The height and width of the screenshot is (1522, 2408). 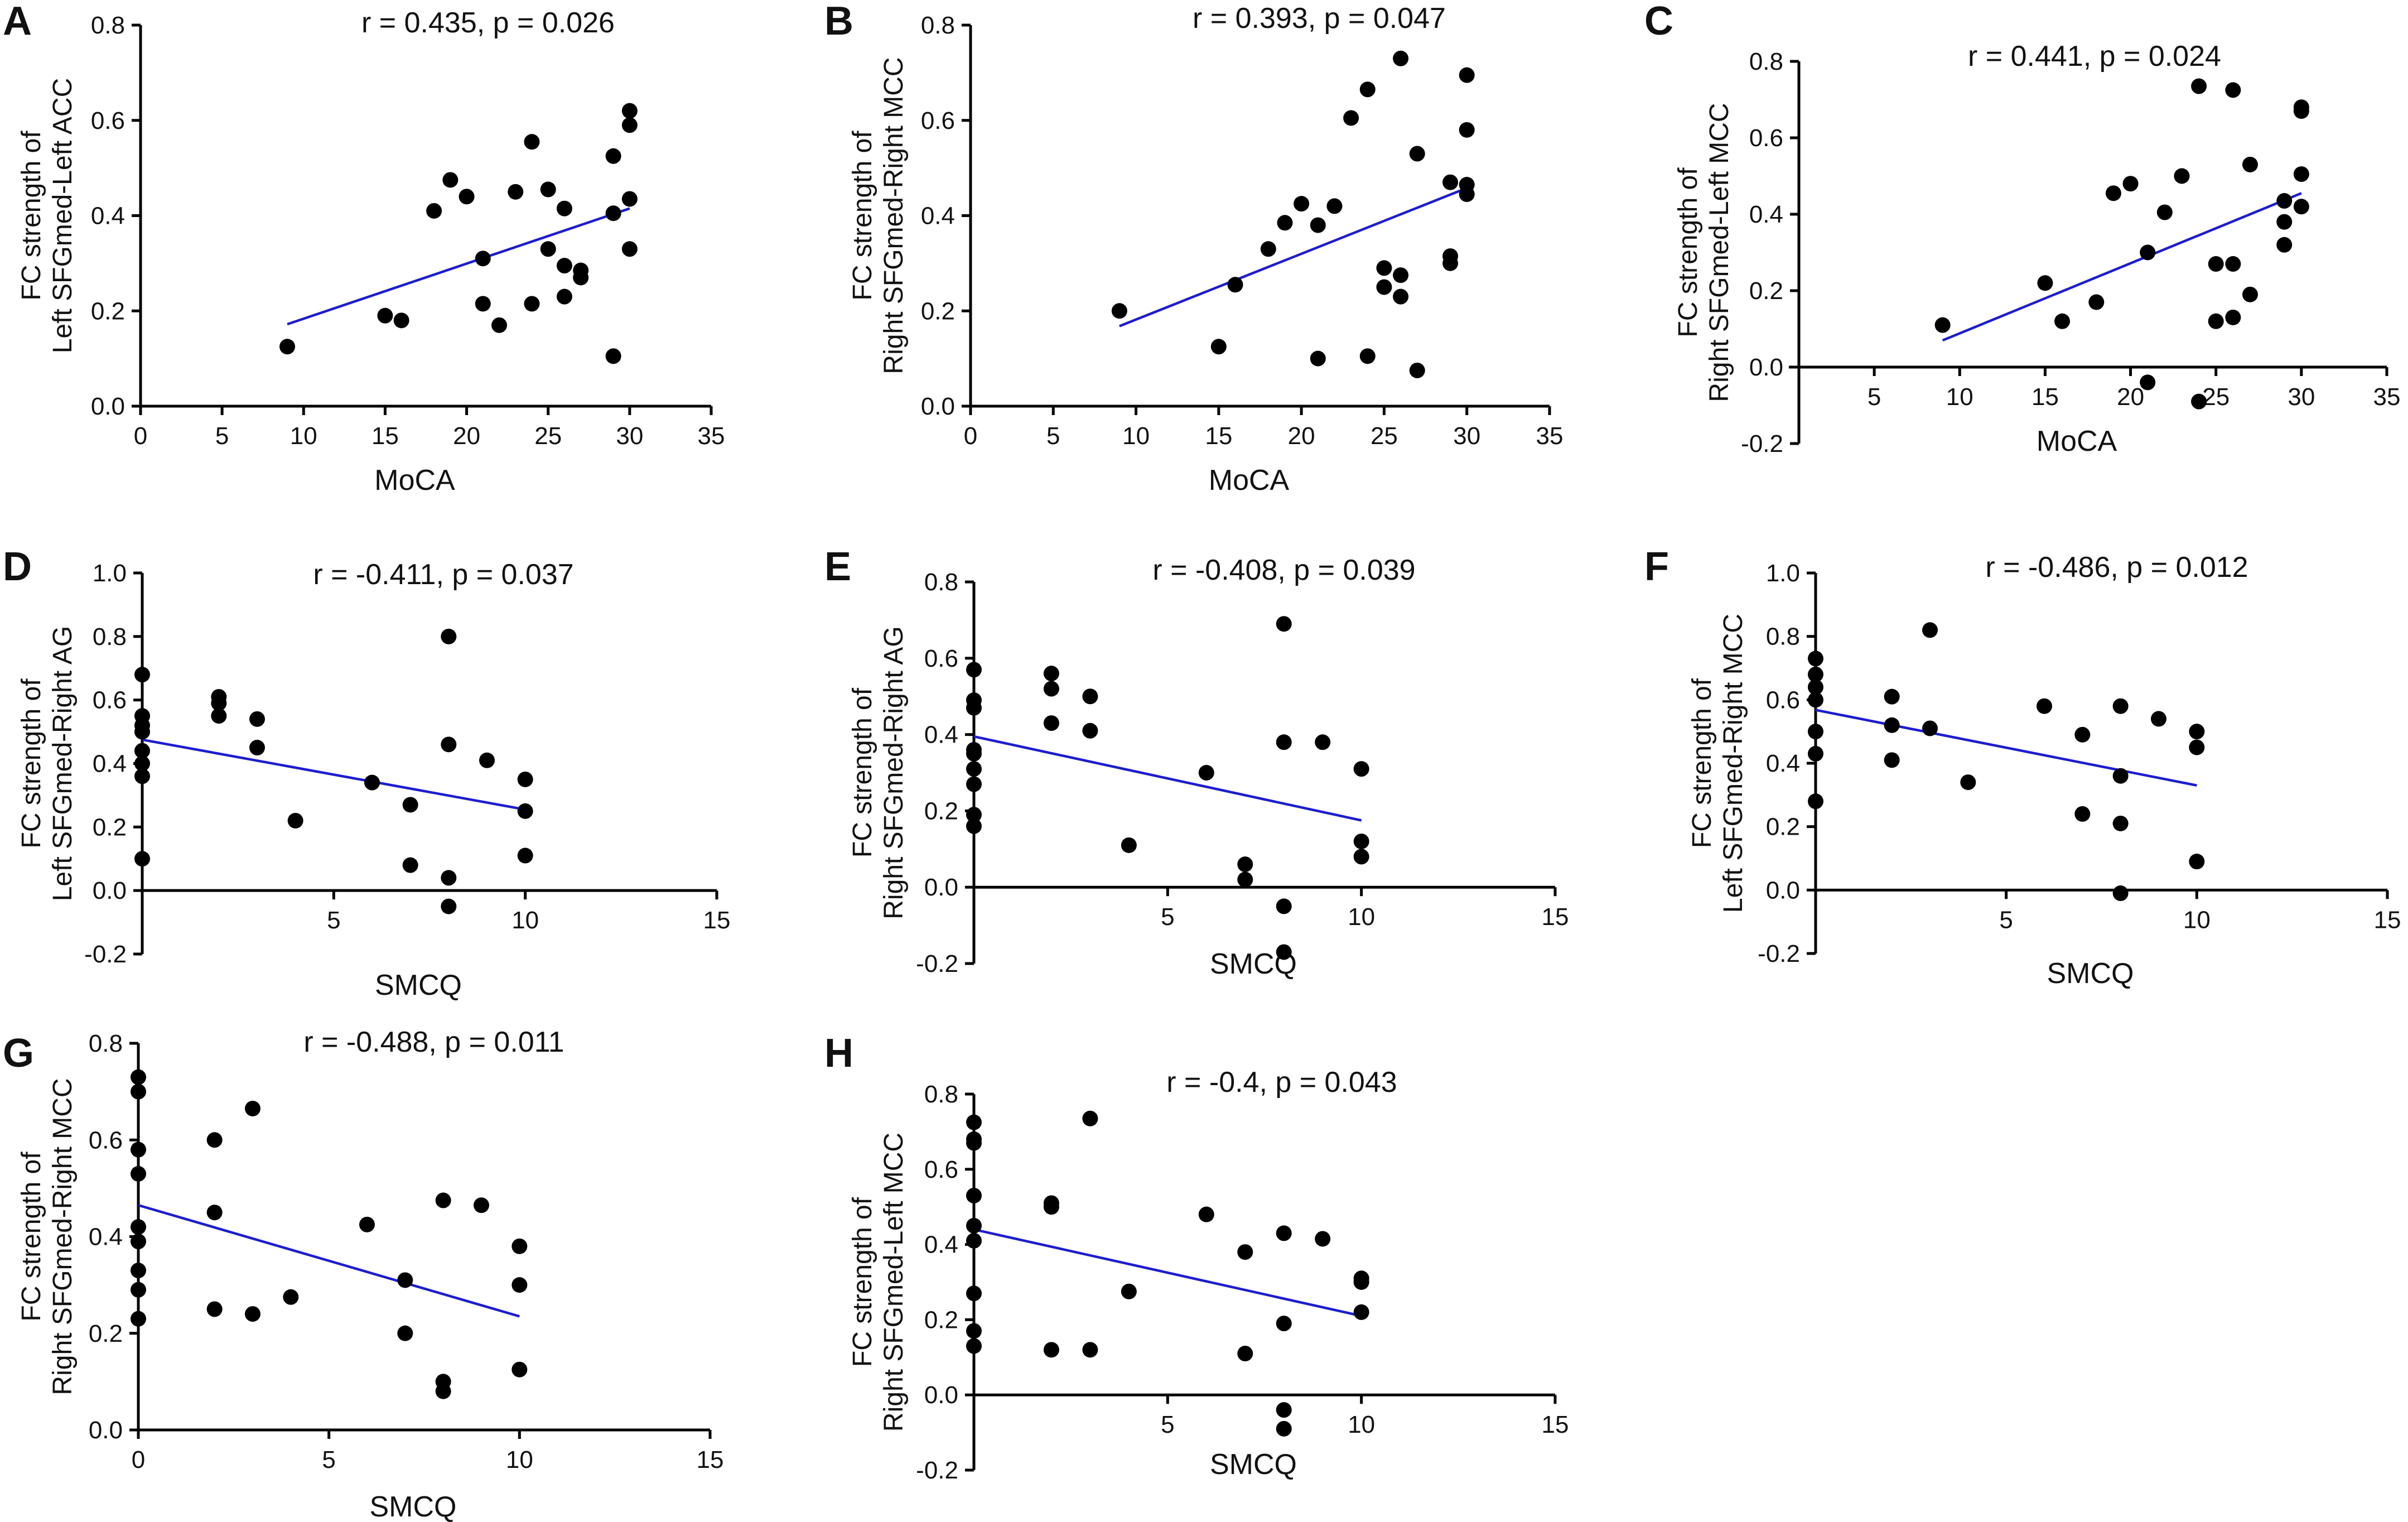 What do you see at coordinates (1719, 252) in the screenshot?
I see `y-axis-label-line: Right SFGmed-Left MCC` at bounding box center [1719, 252].